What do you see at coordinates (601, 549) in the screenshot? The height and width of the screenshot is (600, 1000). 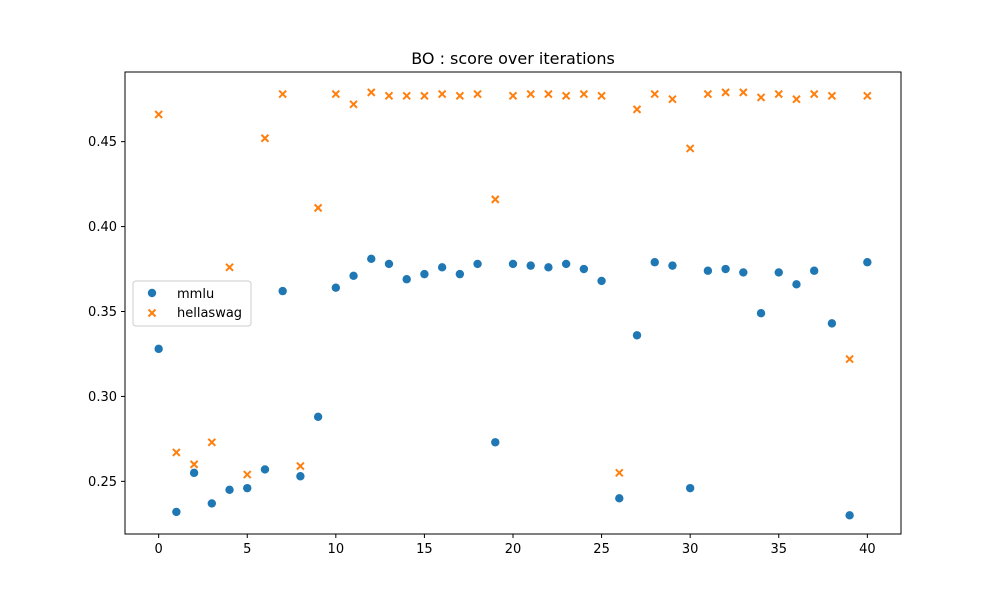 I see `x-tick-label: 25` at bounding box center [601, 549].